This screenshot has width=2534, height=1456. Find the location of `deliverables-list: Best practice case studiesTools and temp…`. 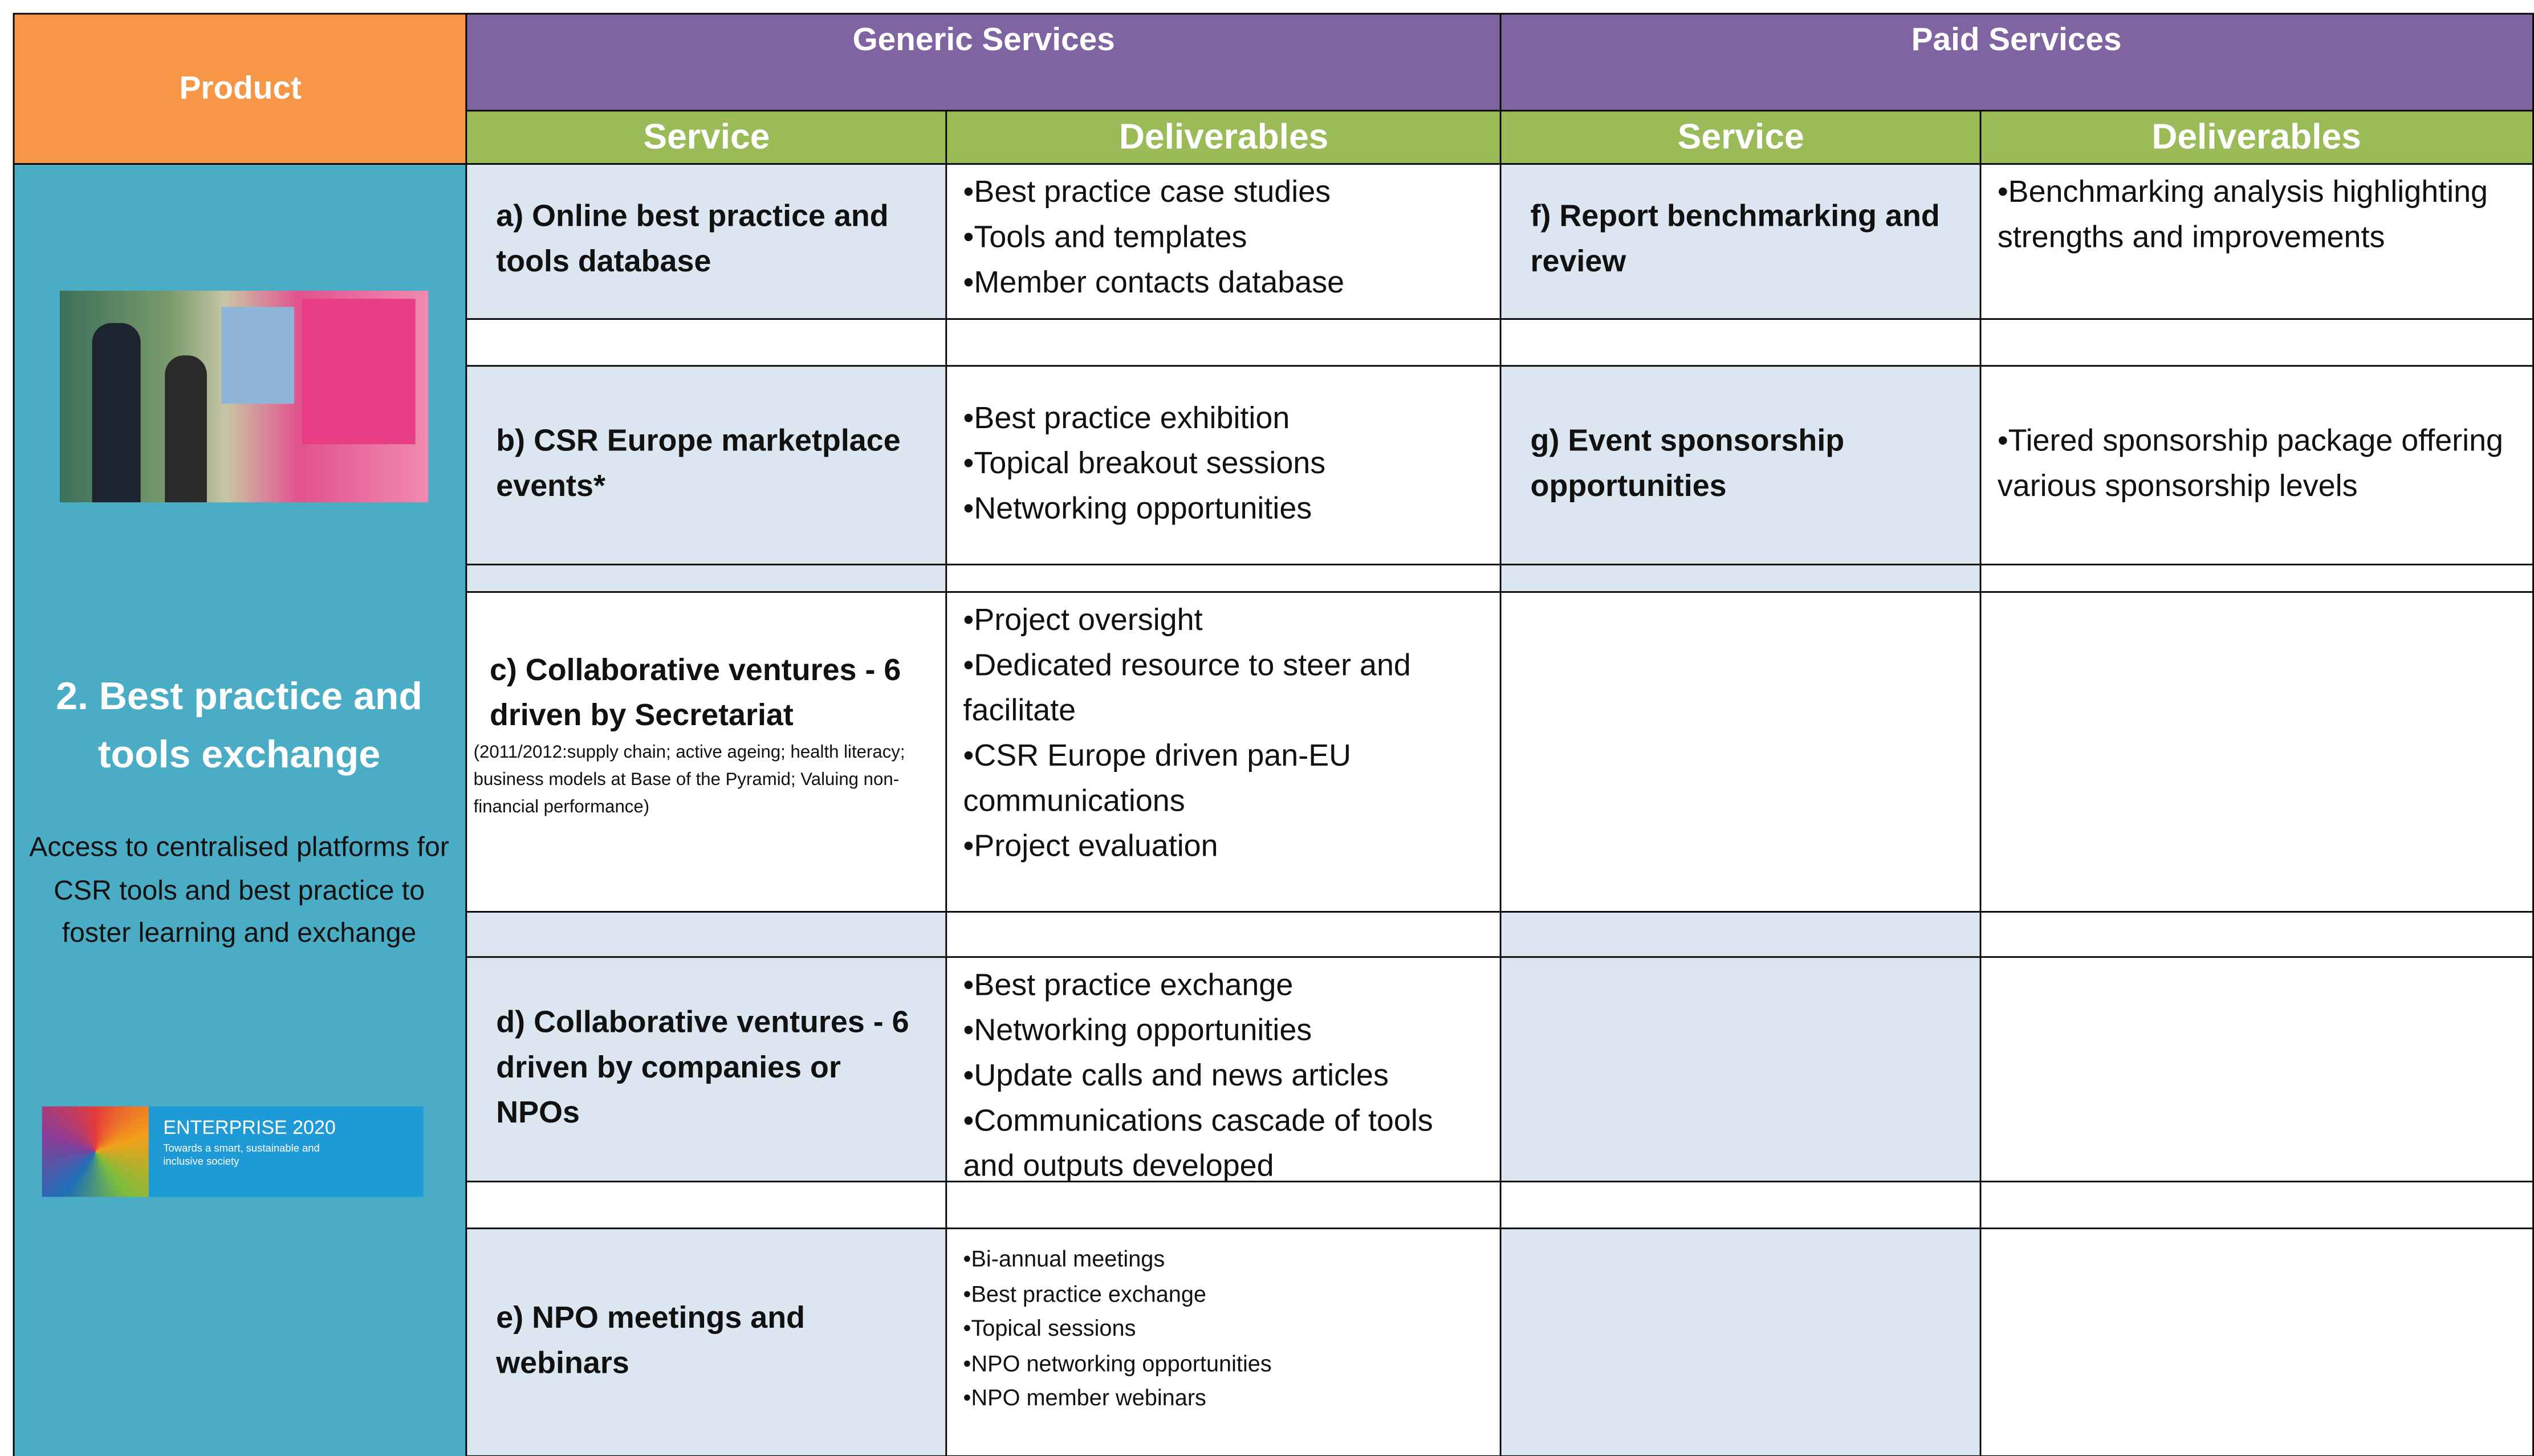

deliverables-list: Best practice case studiesTools and temp… is located at coordinates (1223, 236).